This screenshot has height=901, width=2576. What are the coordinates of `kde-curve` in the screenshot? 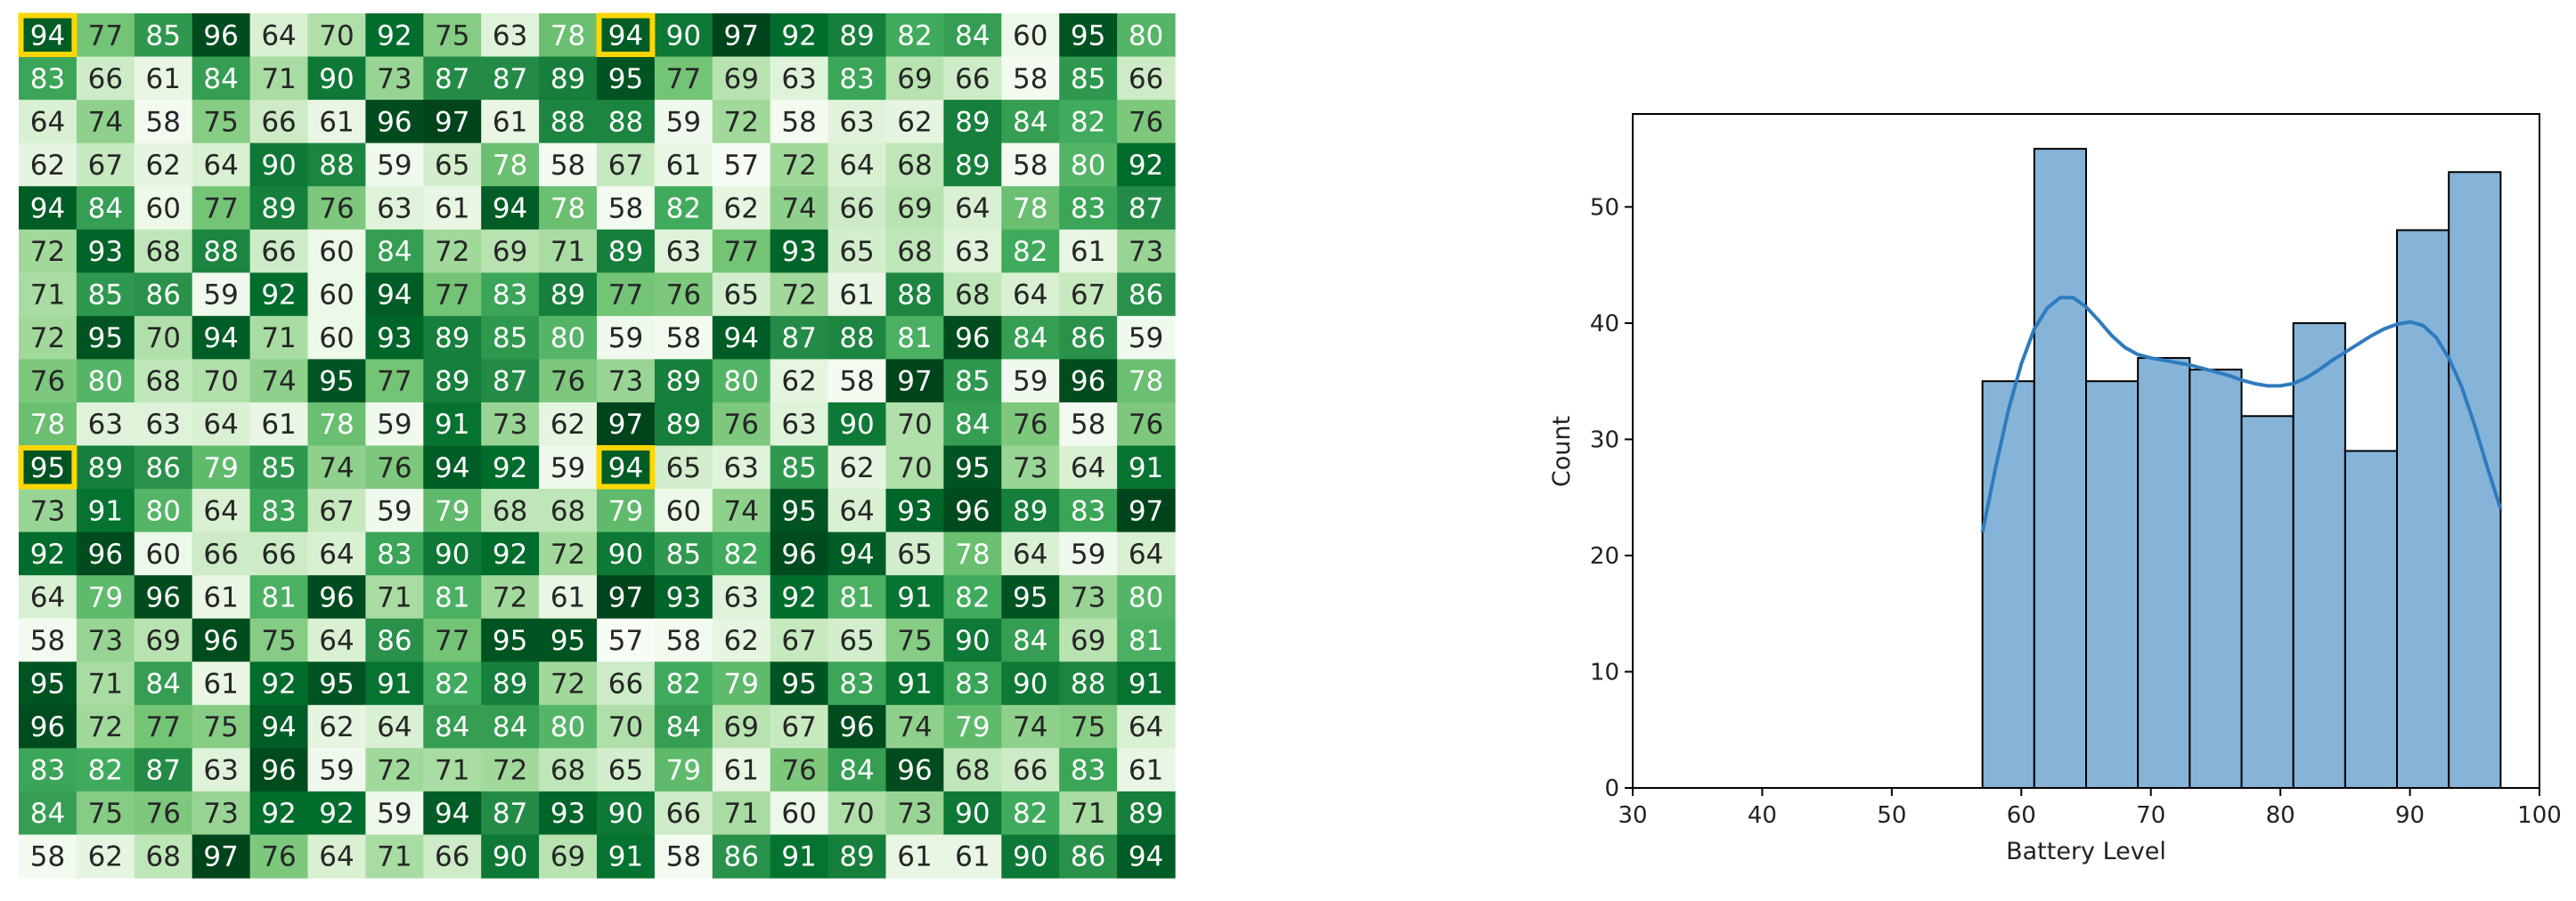 It's located at (2242, 415).